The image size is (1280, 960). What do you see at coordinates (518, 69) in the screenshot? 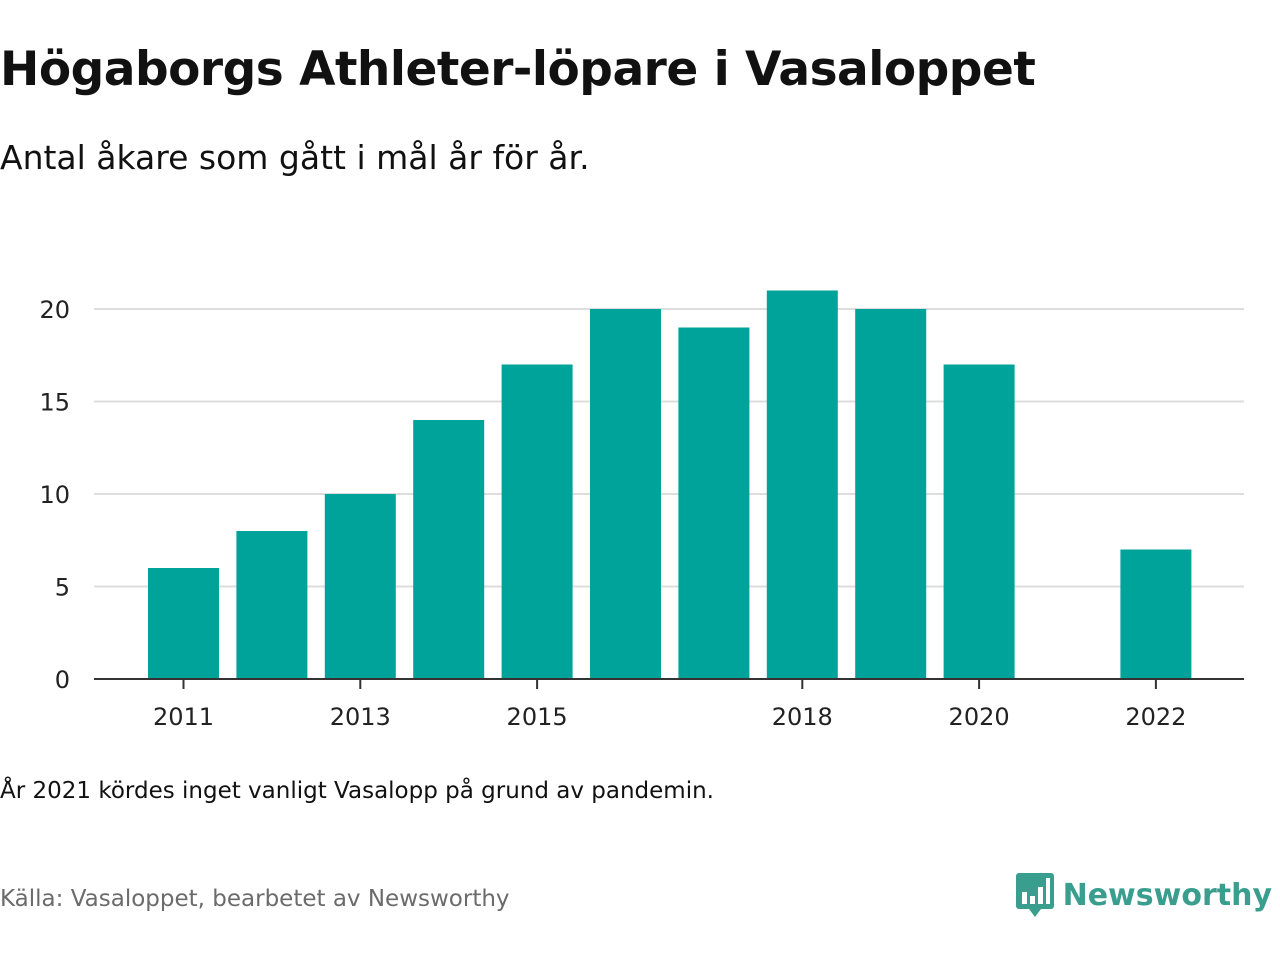
I see `chart-title: Högaborgs Athleter-löpare i Vasaloppet` at bounding box center [518, 69].